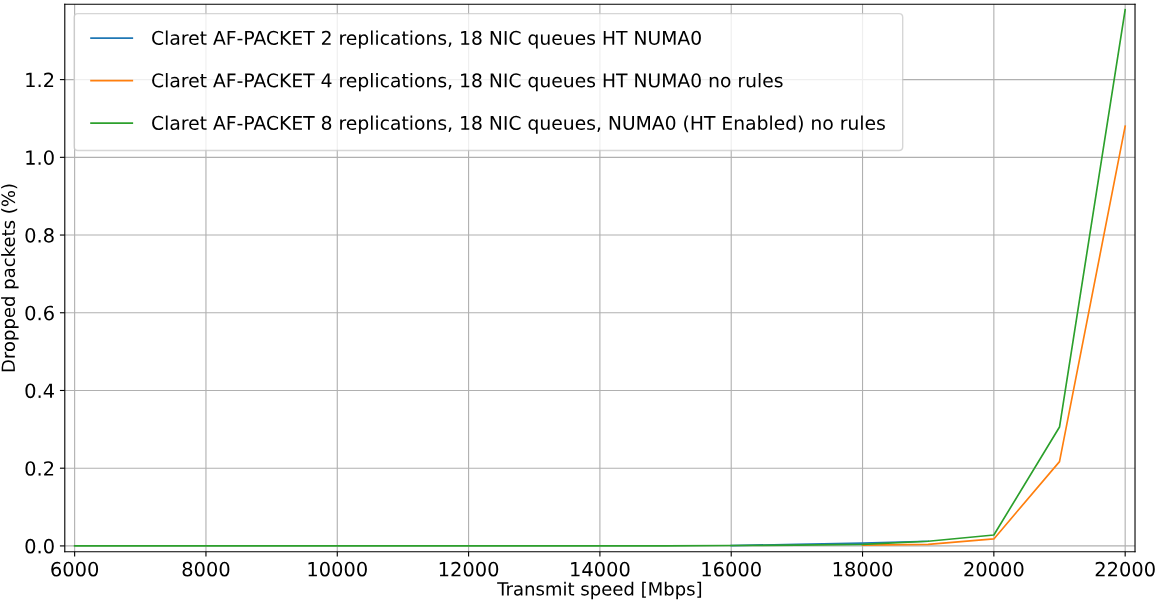 The image size is (1157, 603). I want to click on x-tick-label: 8000, so click(206, 569).